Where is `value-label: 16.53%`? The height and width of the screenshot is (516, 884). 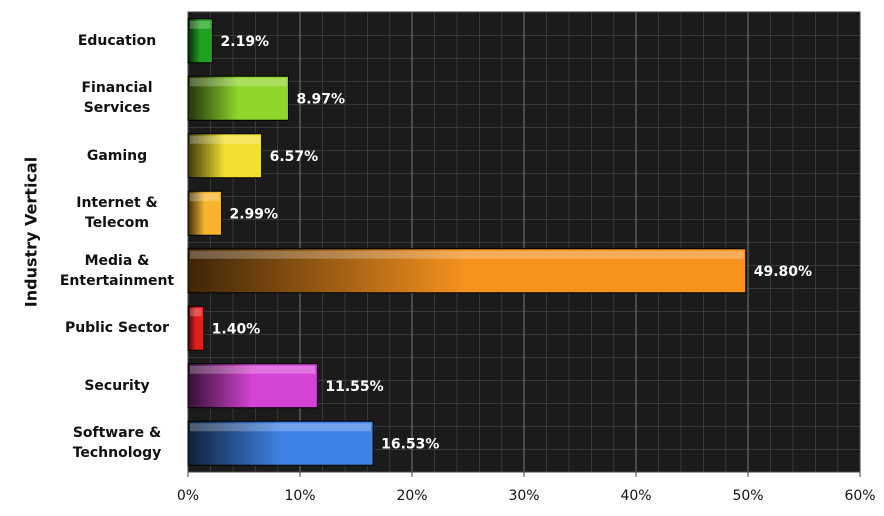
value-label: 16.53% is located at coordinates (410, 444).